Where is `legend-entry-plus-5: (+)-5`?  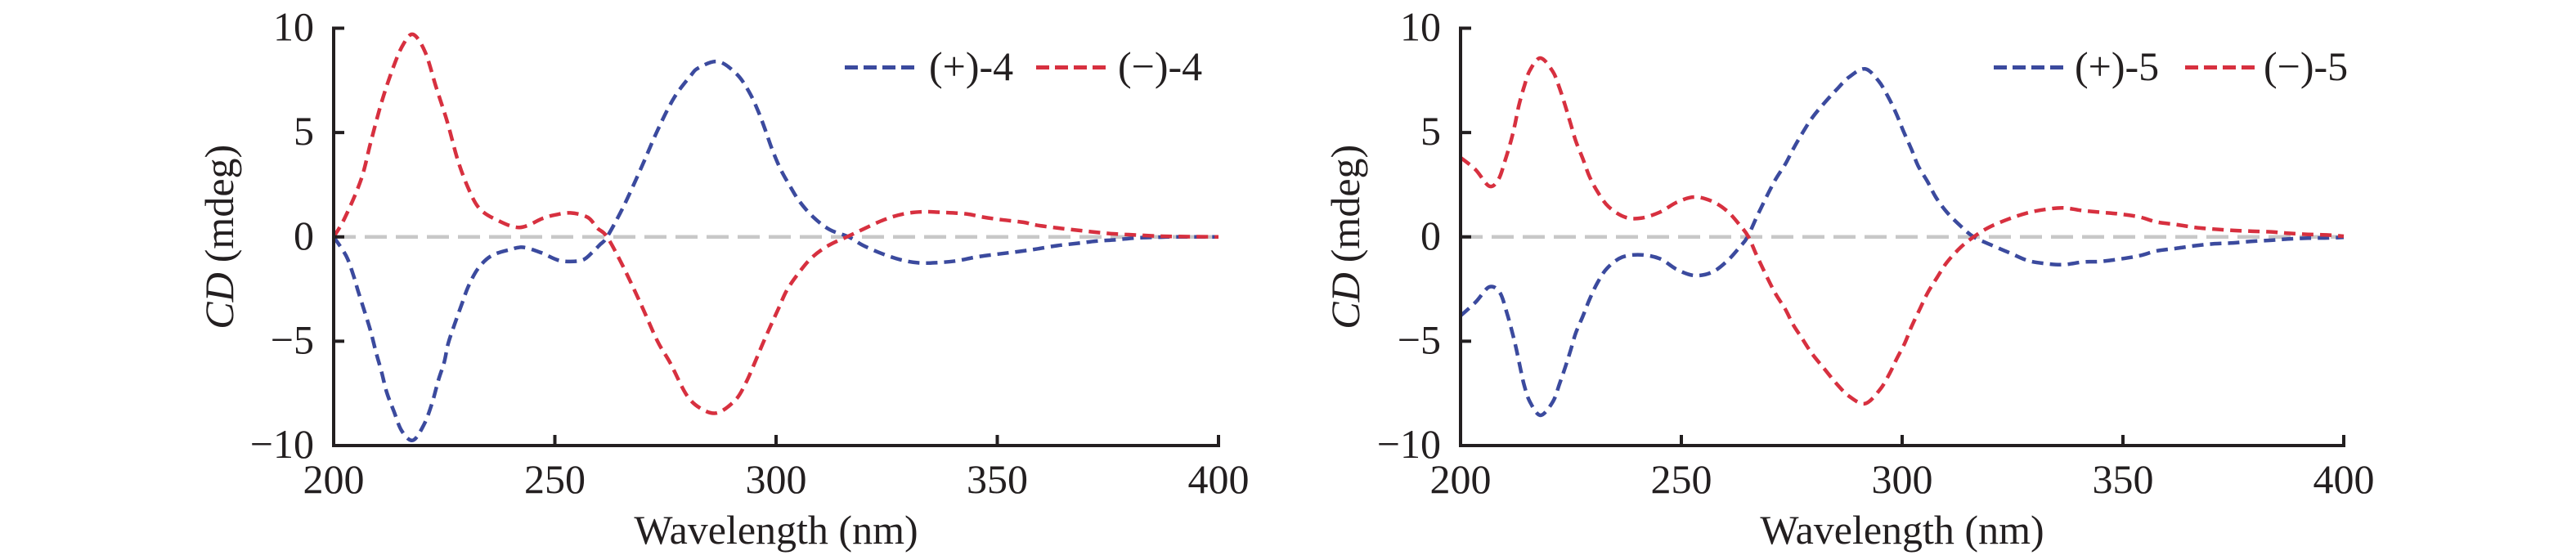 legend-entry-plus-5: (+)-5 is located at coordinates (2076, 66).